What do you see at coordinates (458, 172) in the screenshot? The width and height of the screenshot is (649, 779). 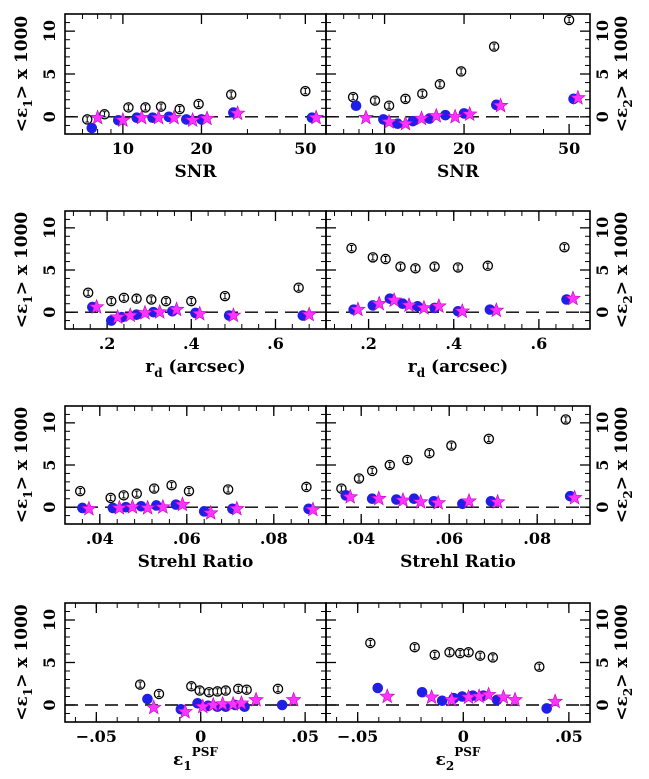 I see `x-axis-label: SNR` at bounding box center [458, 172].